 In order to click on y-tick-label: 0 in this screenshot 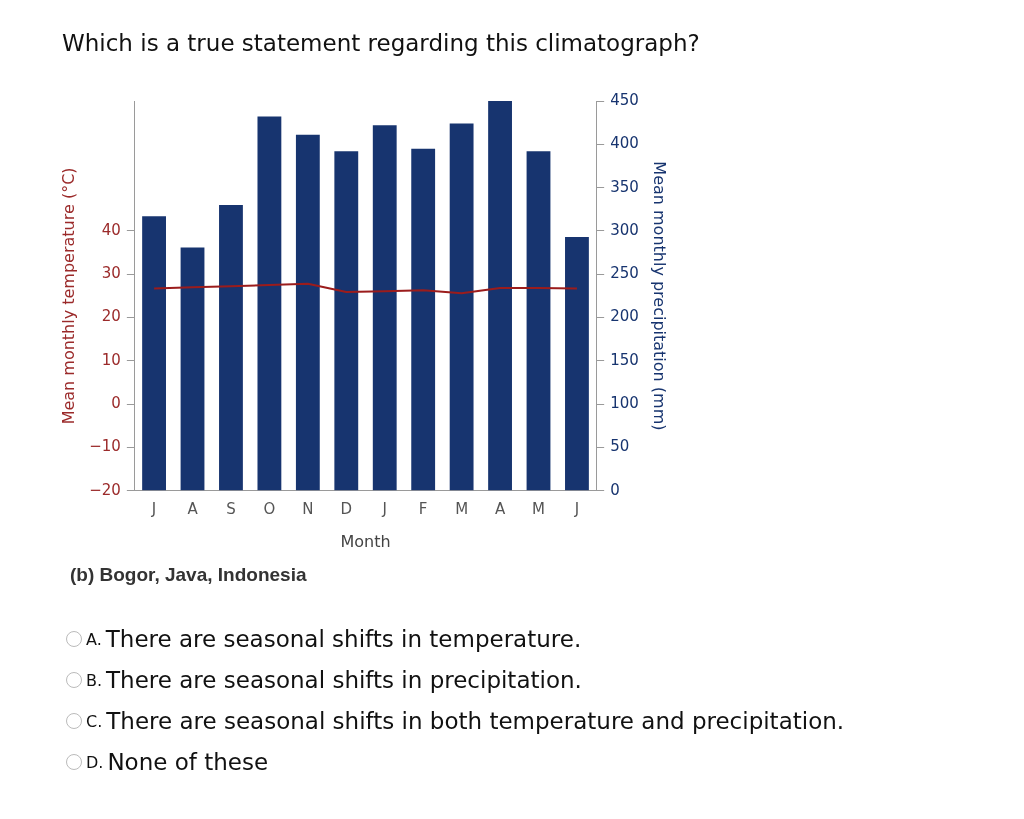, I will do `click(116, 403)`.